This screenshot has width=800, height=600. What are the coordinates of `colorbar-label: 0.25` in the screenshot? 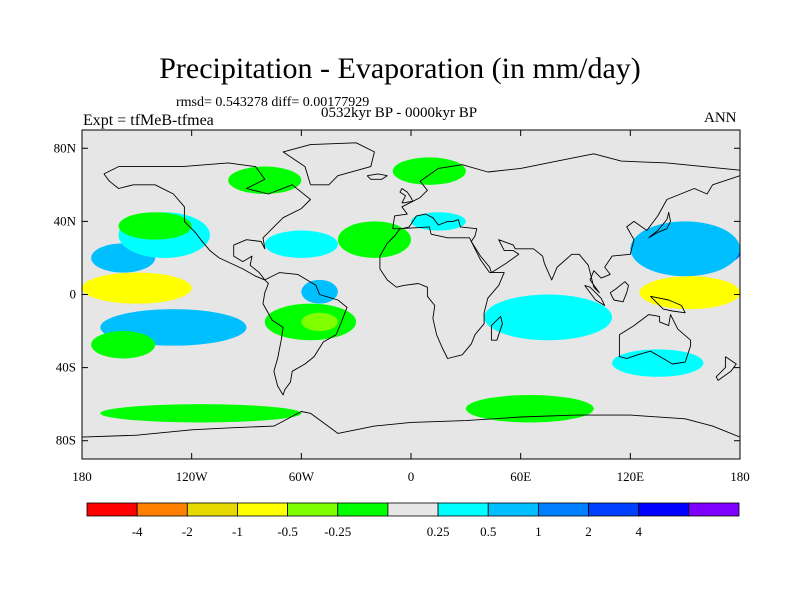 It's located at (438, 531).